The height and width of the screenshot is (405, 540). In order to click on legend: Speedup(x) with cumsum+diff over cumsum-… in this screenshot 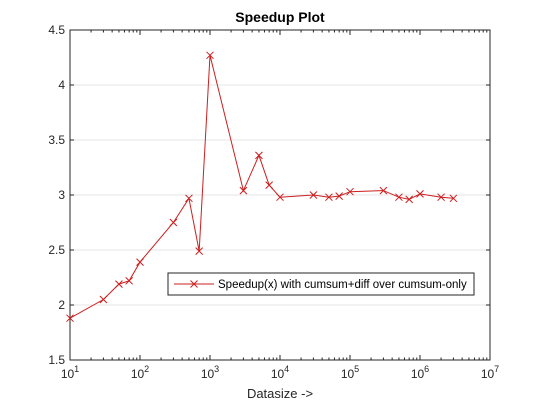, I will do `click(321, 284)`.